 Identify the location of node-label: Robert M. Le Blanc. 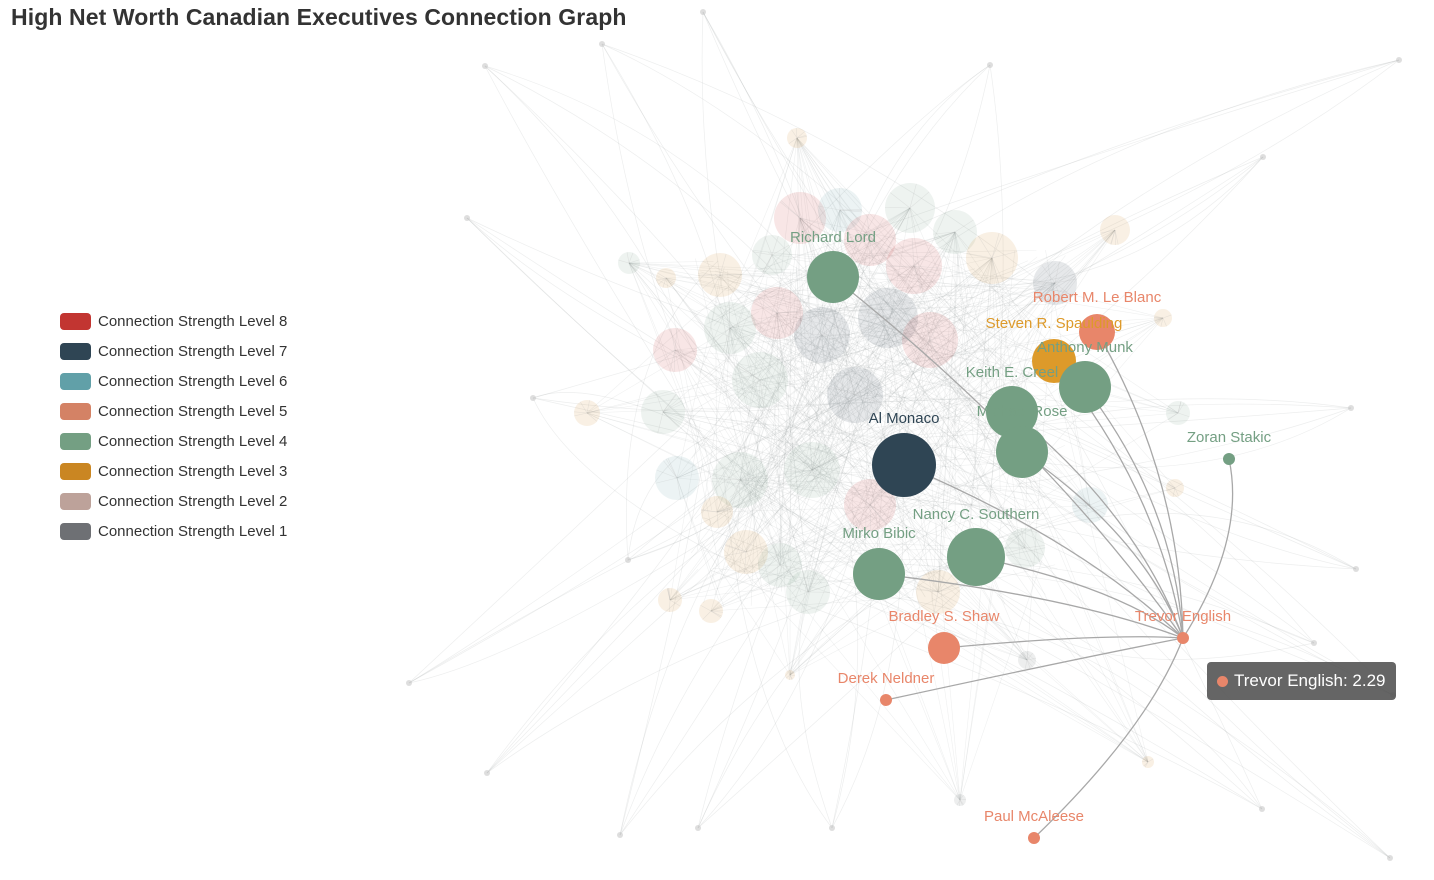
(1097, 297).